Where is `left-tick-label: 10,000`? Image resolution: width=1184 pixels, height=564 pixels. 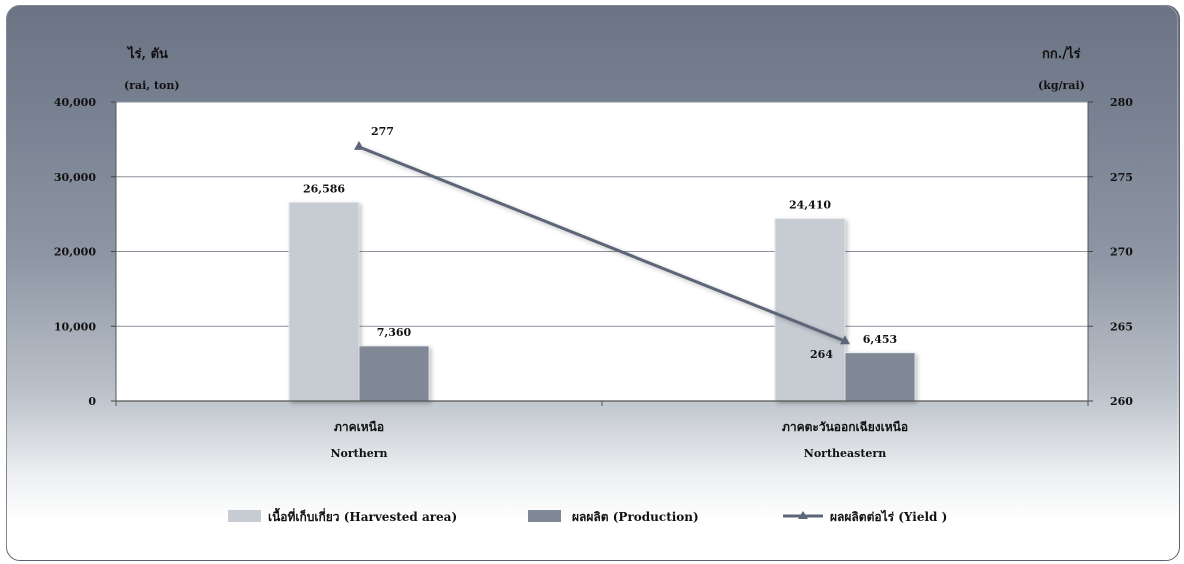
left-tick-label: 10,000 is located at coordinates (75, 326).